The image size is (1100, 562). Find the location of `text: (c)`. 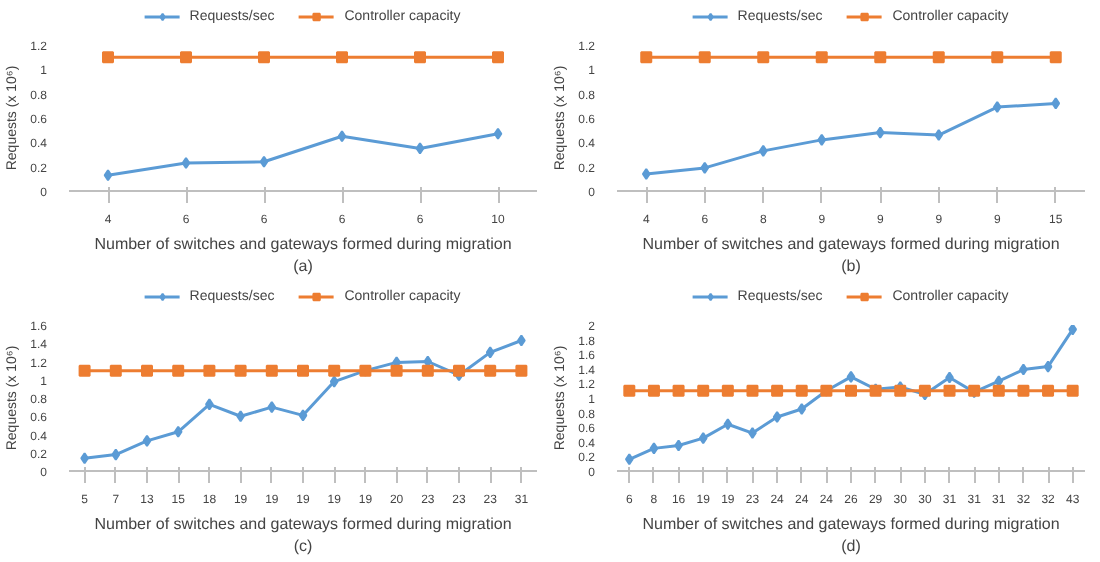

text: (c) is located at coordinates (303, 545).